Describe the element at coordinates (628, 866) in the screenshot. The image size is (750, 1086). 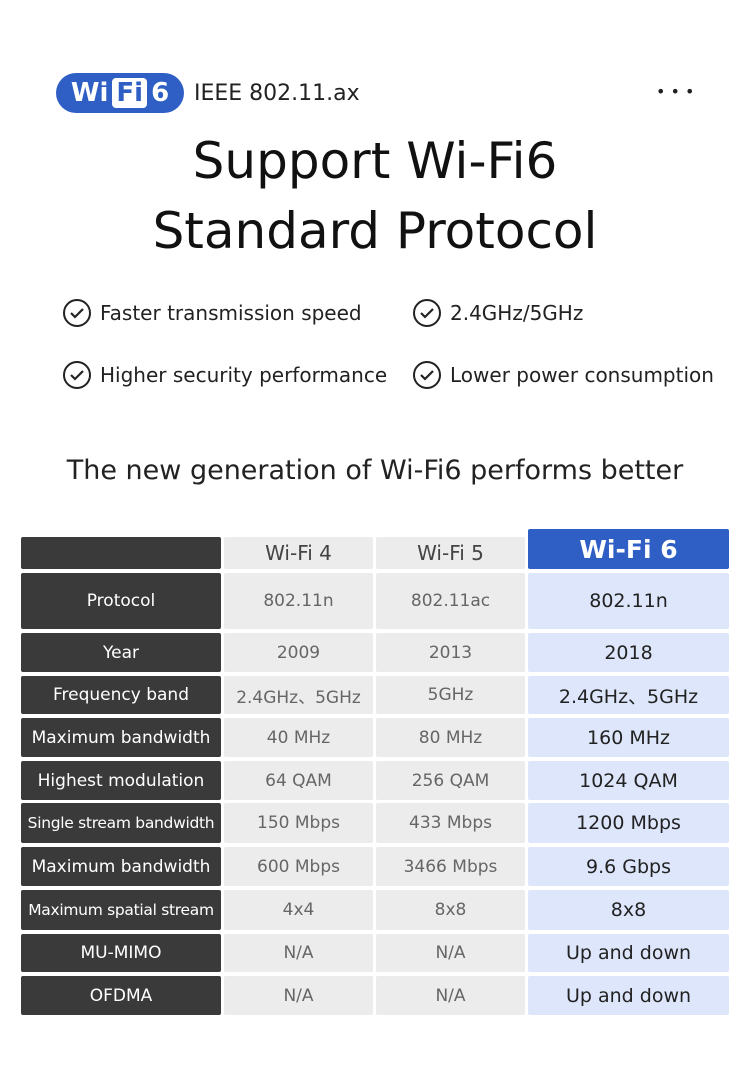
I see `table-cell: 9.6 Gbps` at that location.